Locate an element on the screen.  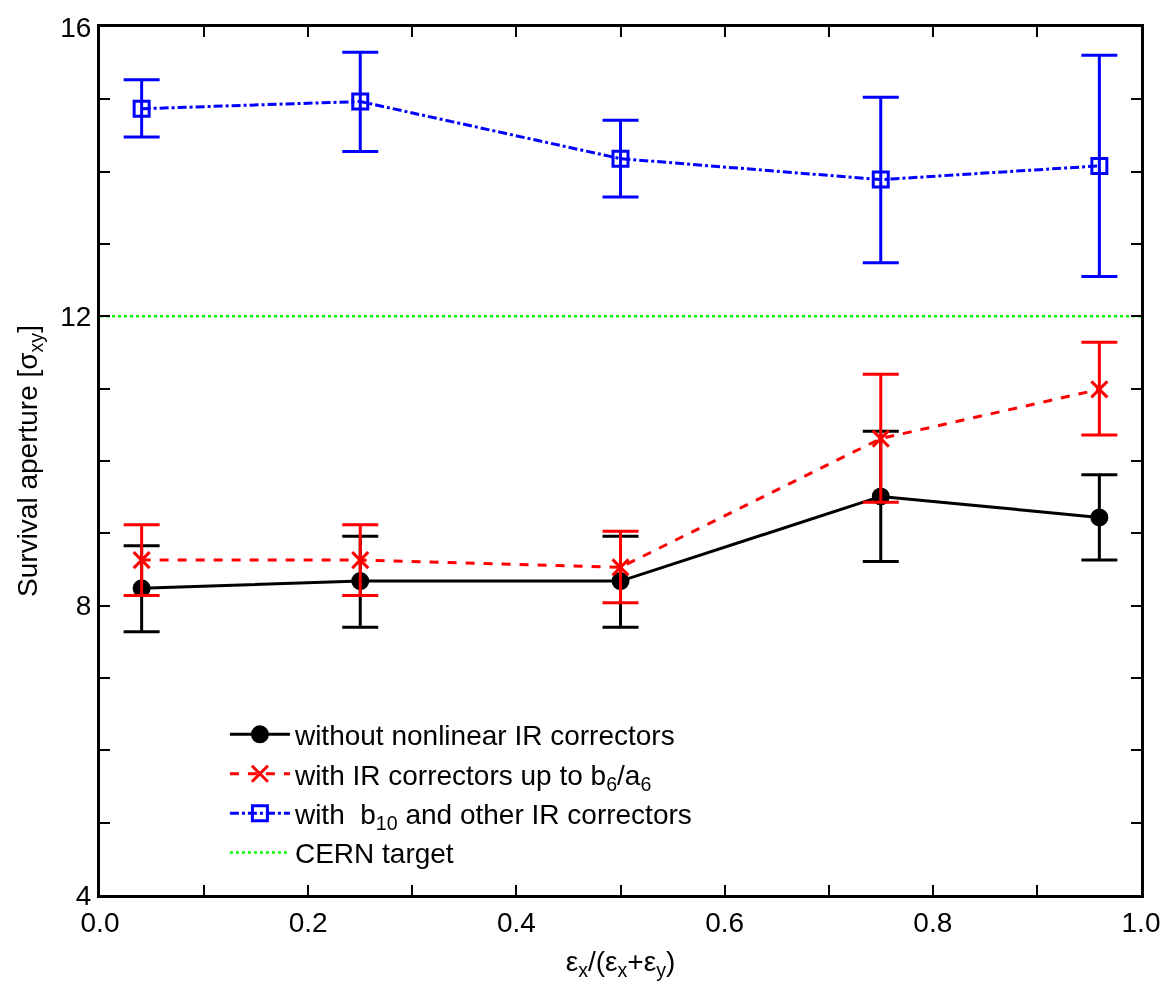
x-tick-label: 0.2 is located at coordinates (308, 922).